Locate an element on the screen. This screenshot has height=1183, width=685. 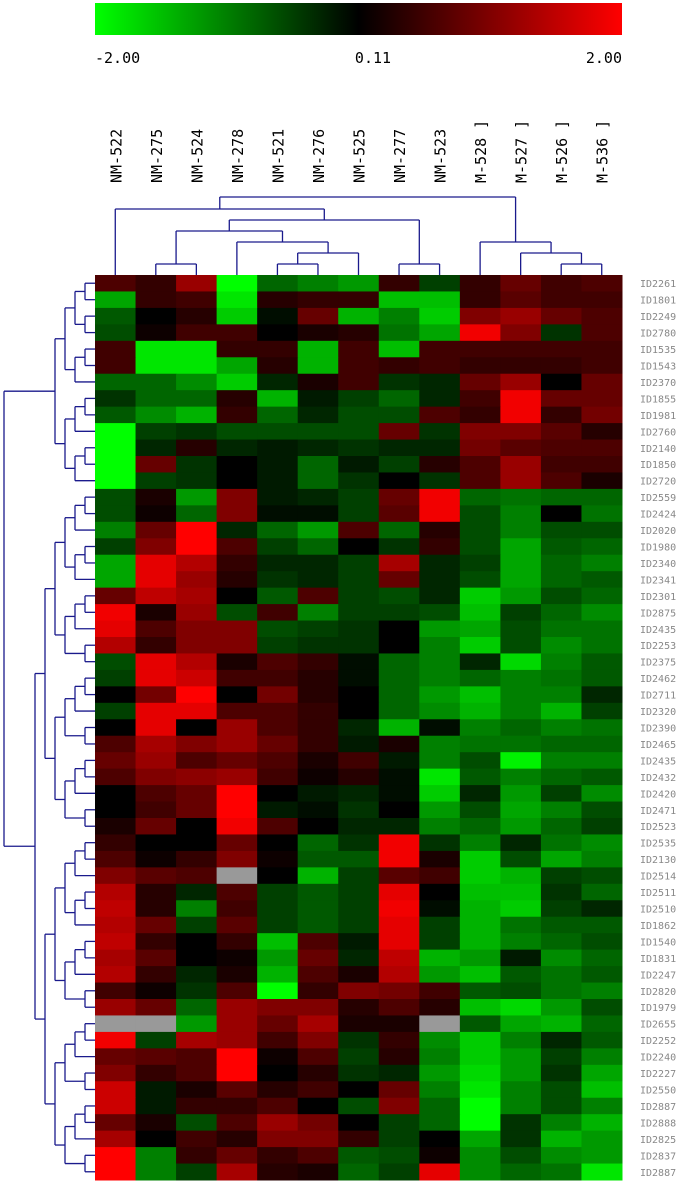
color-bar is located at coordinates (358, 19).